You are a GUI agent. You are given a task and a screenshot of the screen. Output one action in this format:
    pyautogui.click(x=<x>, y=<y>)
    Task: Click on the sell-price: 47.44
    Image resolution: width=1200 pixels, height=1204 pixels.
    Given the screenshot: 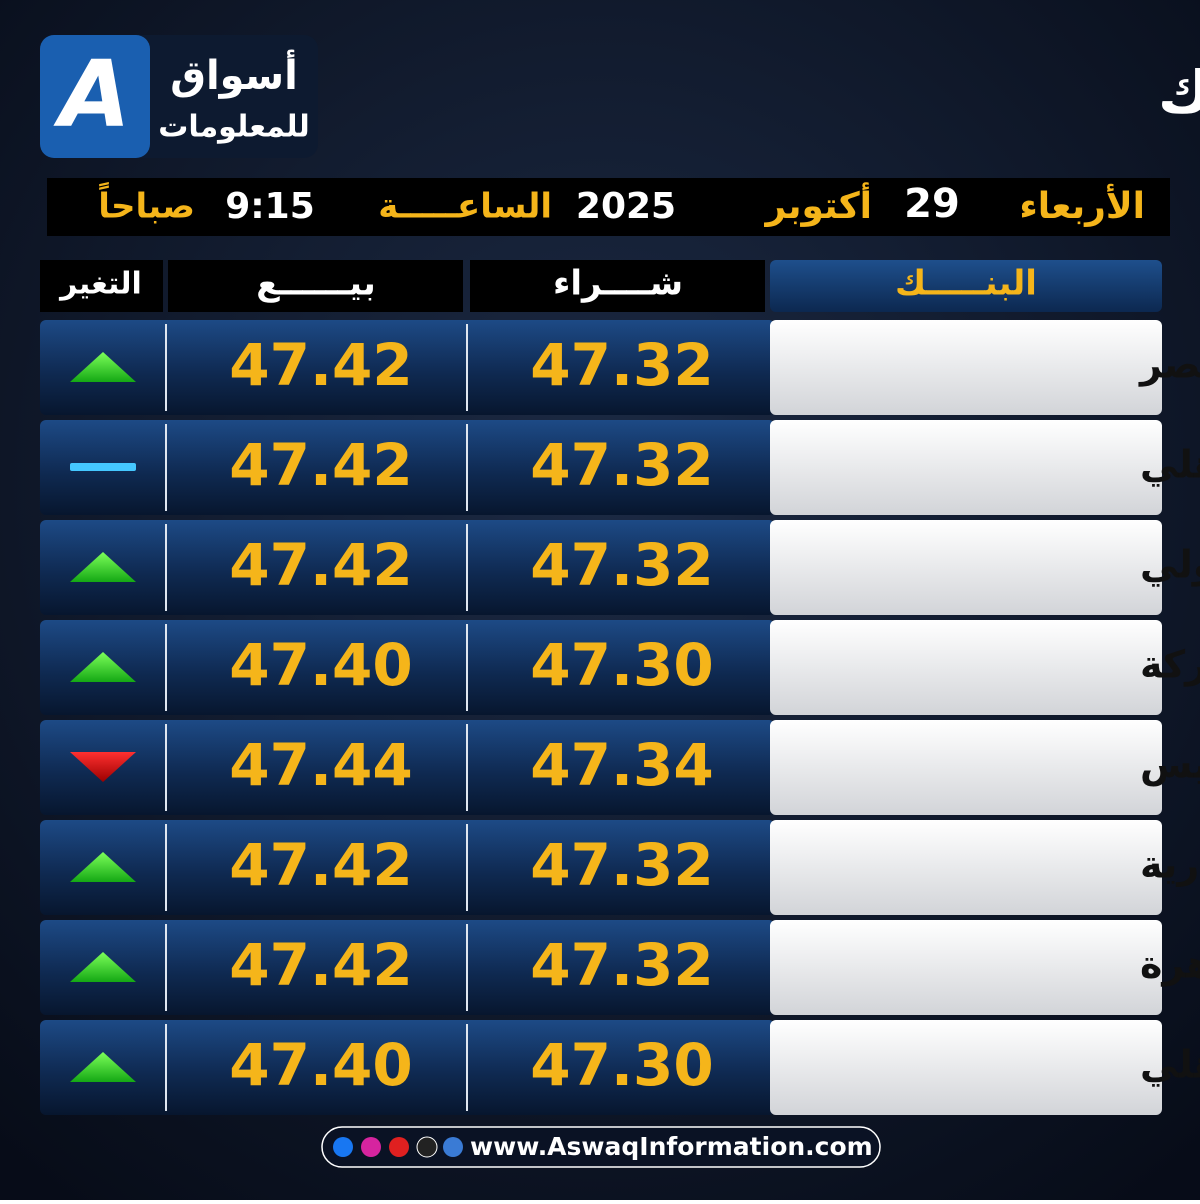 What is the action you would take?
    pyautogui.click(x=320, y=765)
    